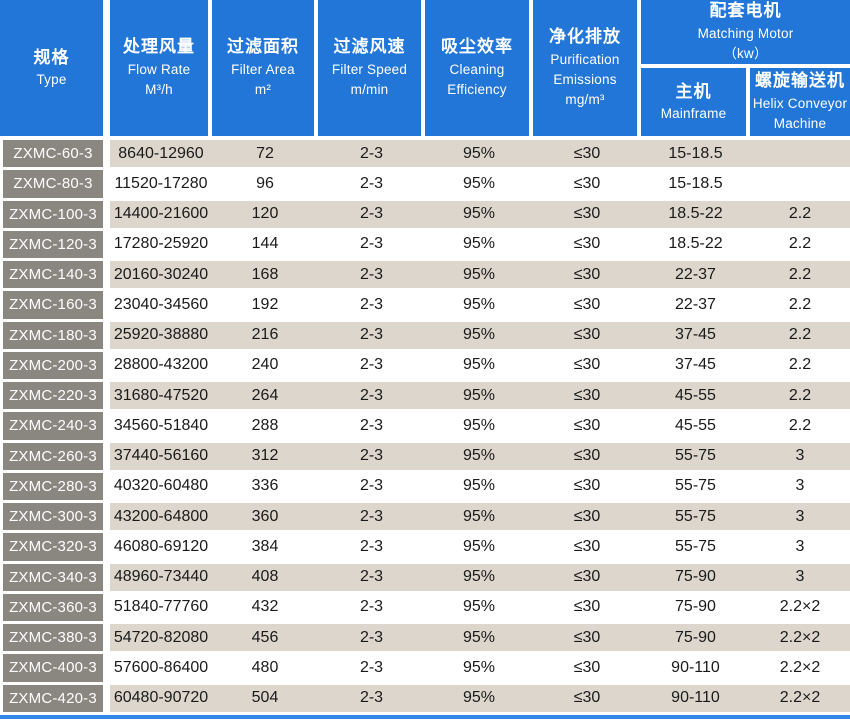 This screenshot has width=850, height=724. Describe the element at coordinates (55, 607) in the screenshot. I see `model-cell: ZXMC-360-3` at that location.